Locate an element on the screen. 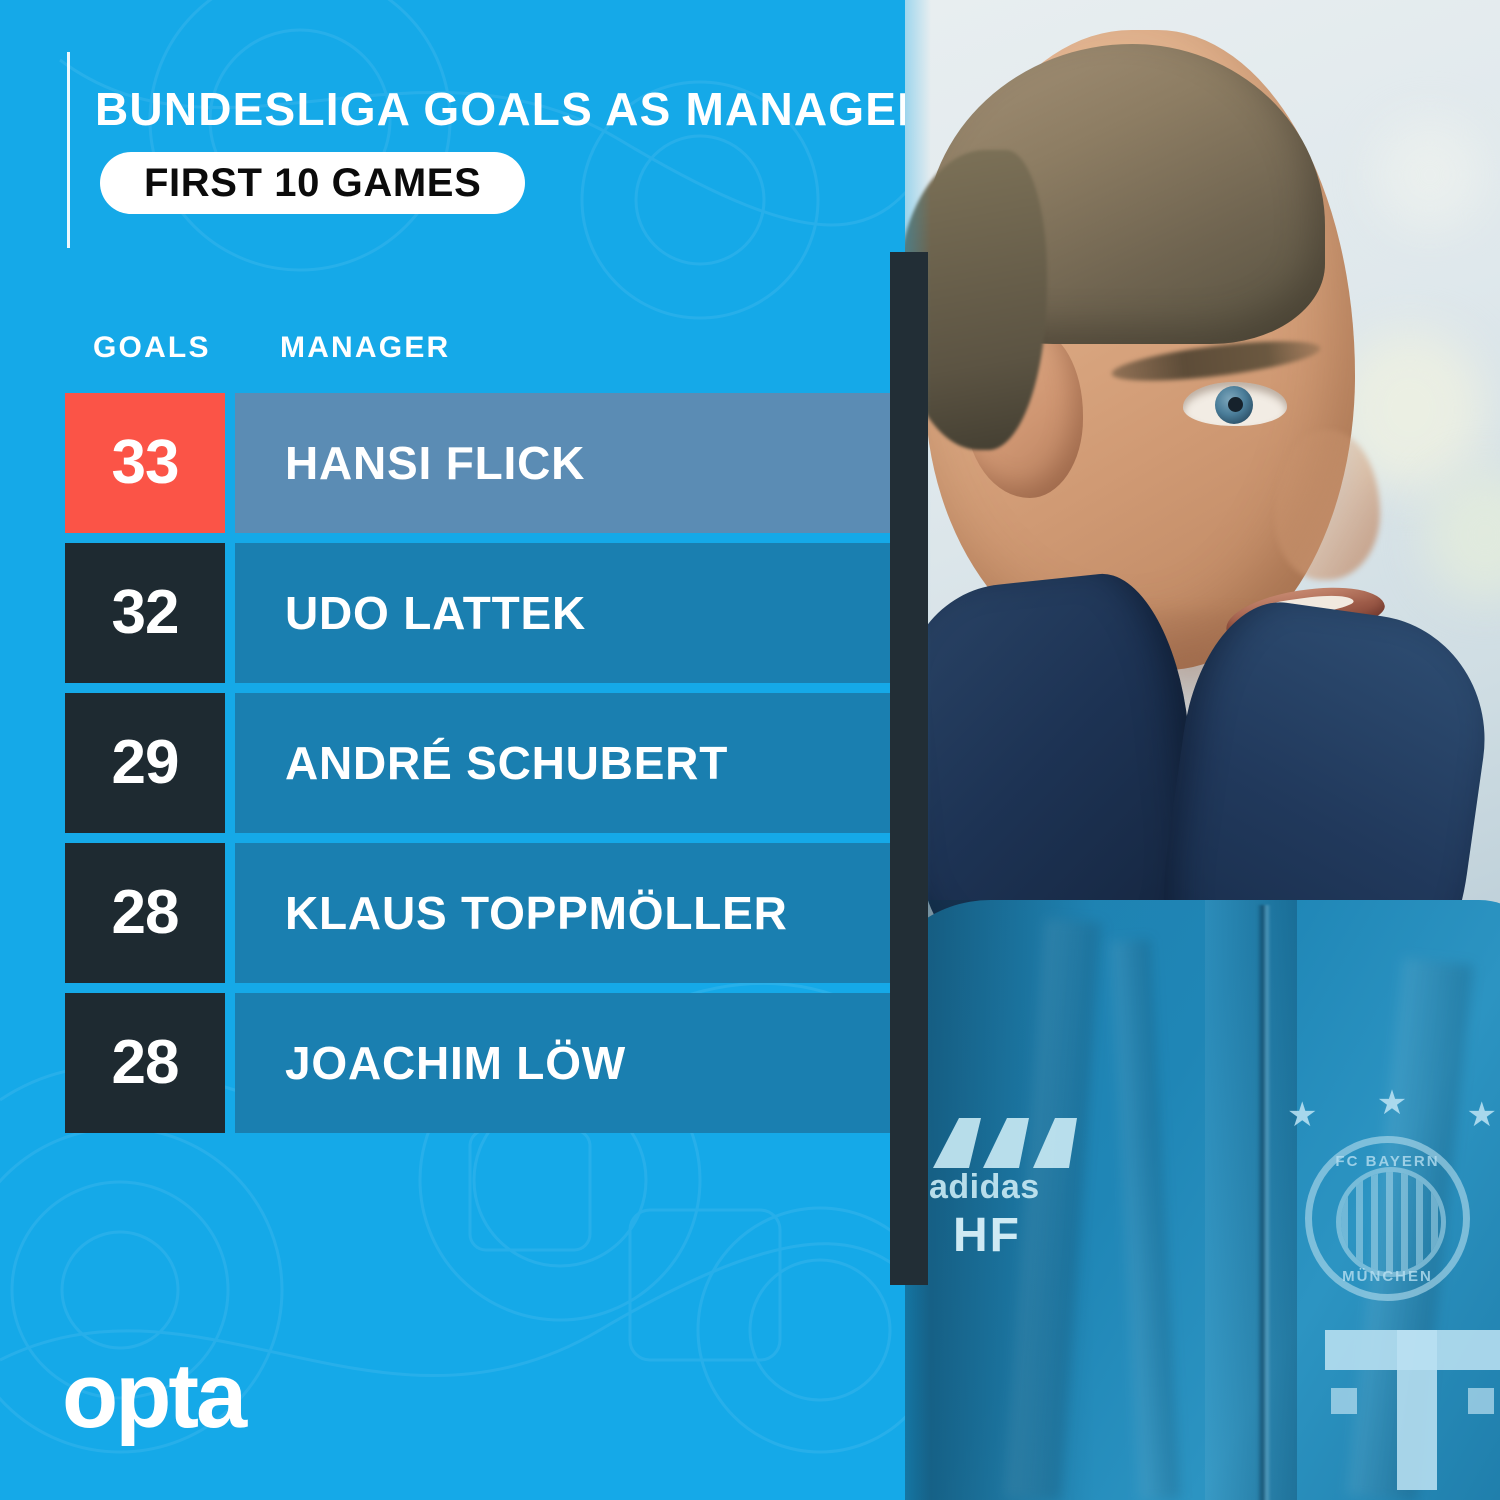 The width and height of the screenshot is (1500, 1500). adidas-icon is located at coordinates (1014, 1143).